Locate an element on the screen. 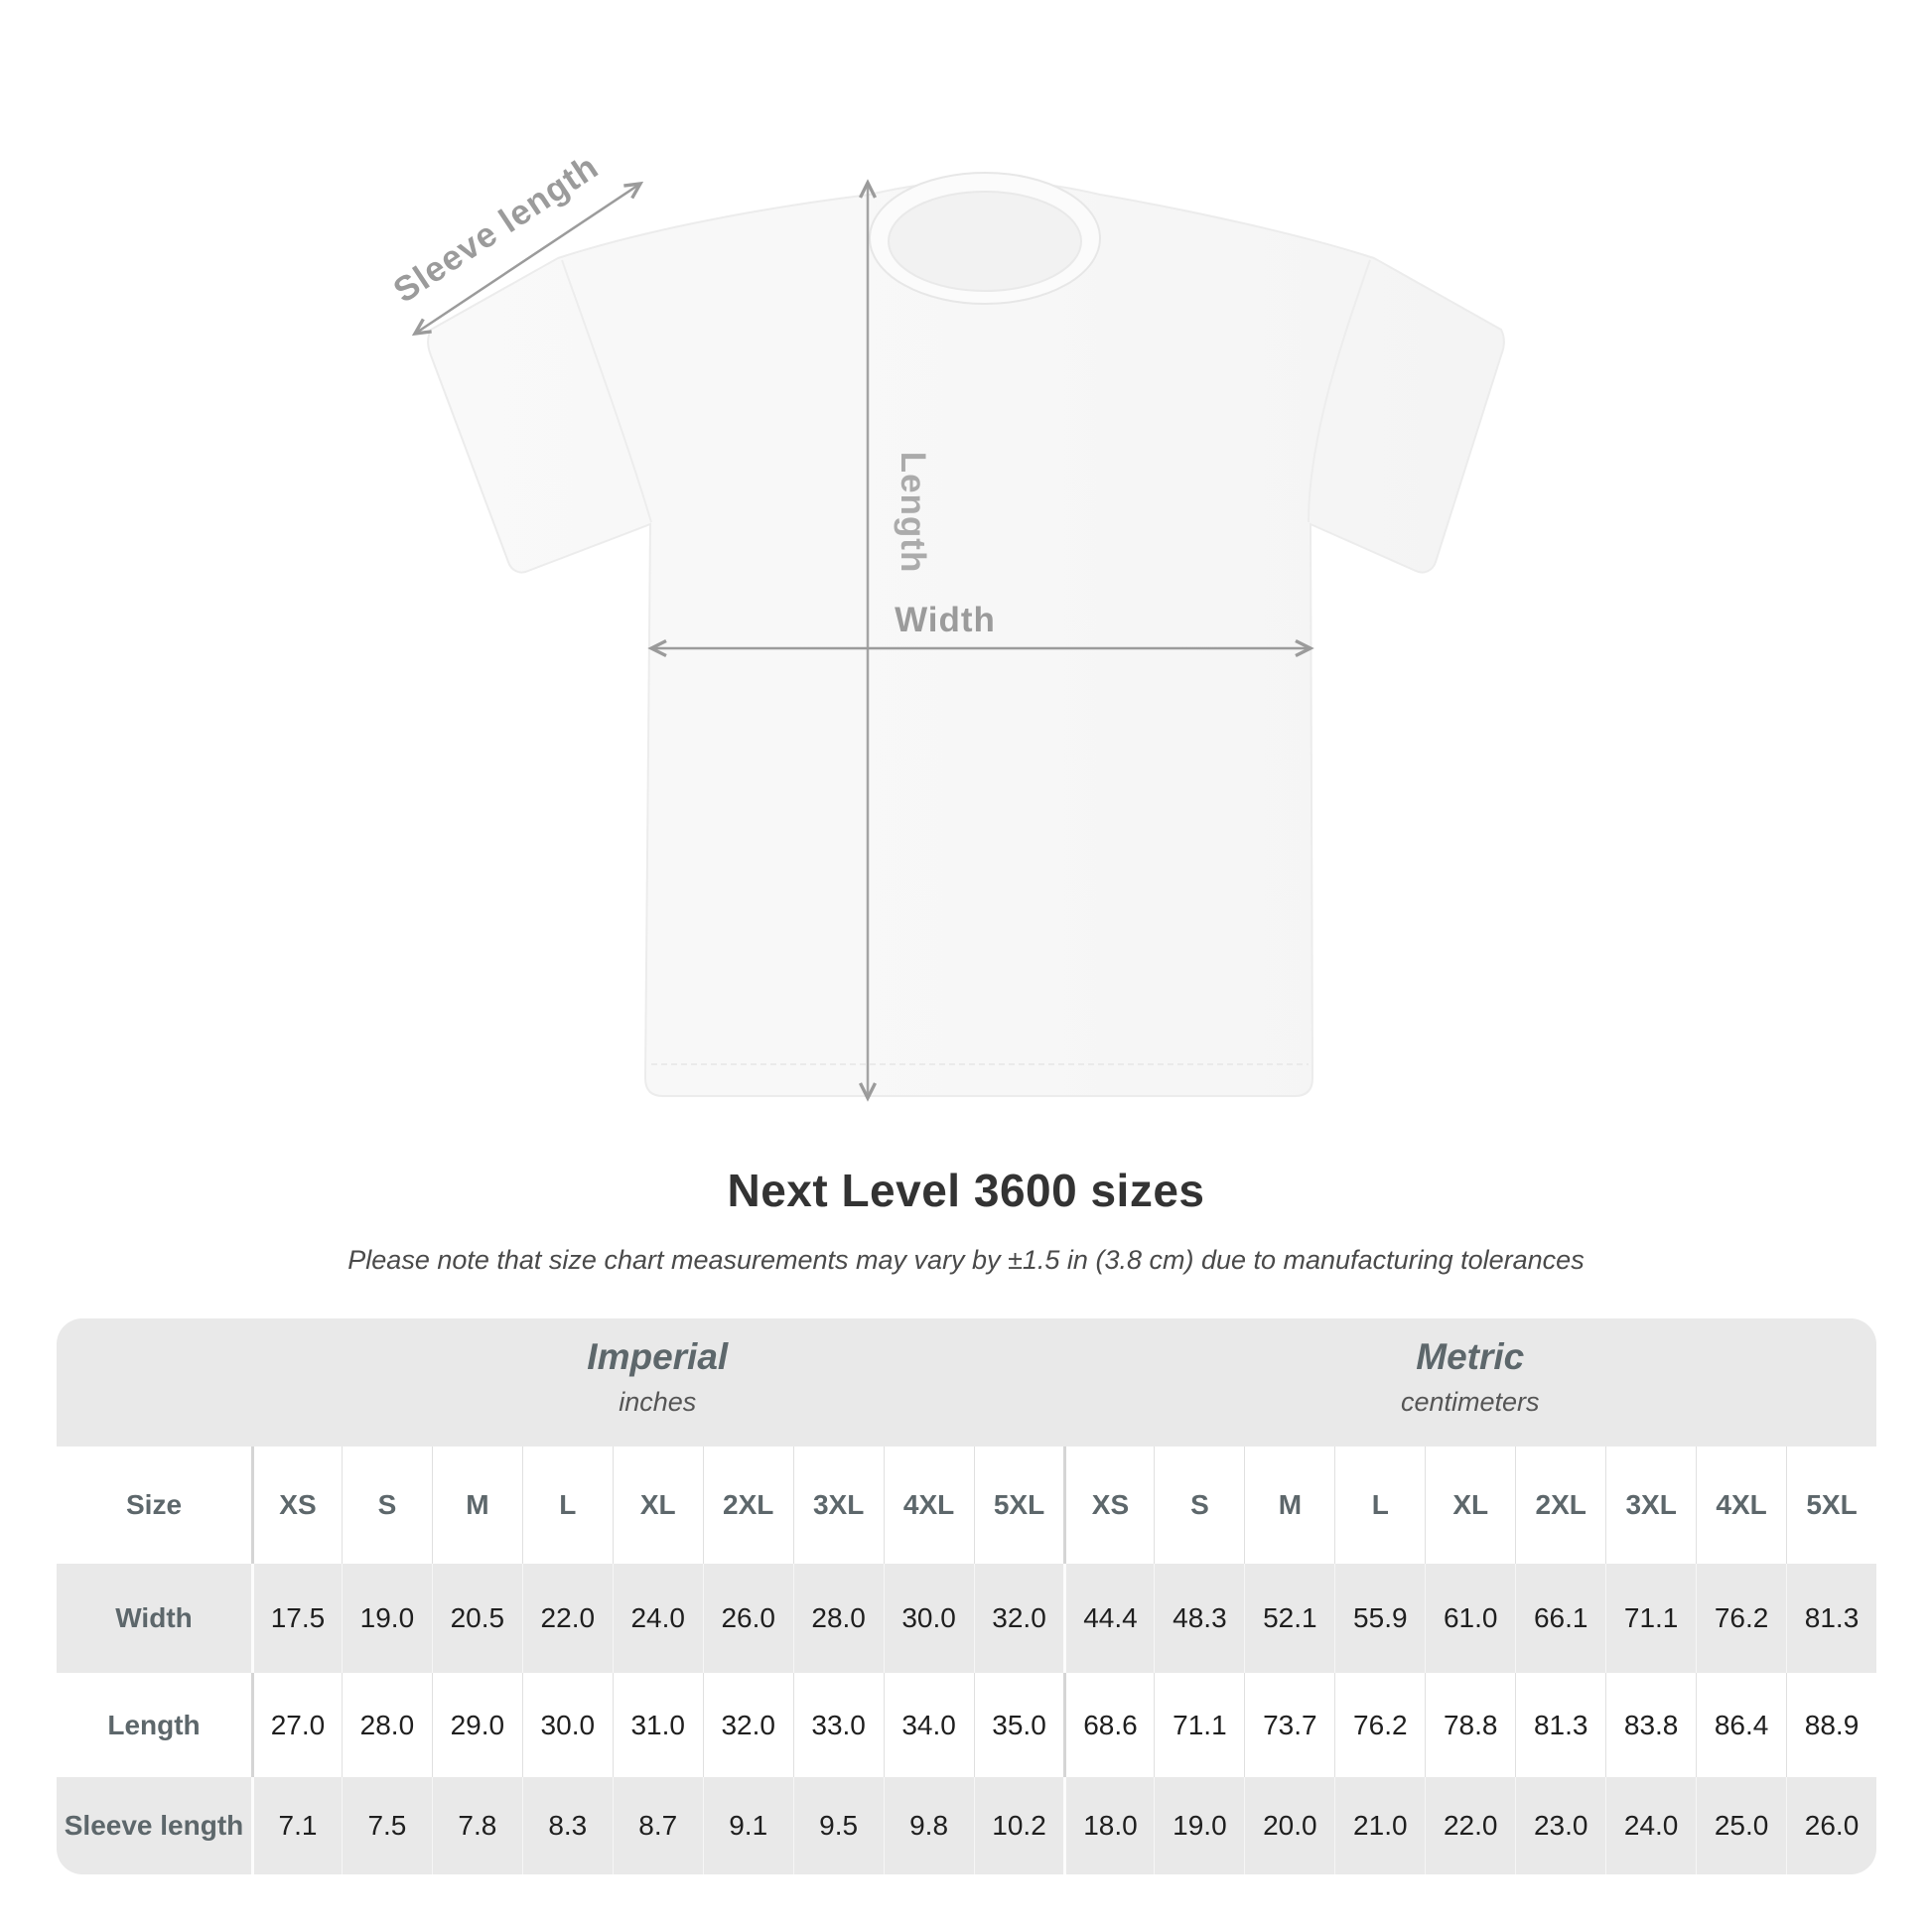 The image size is (1932, 1932). sleeve-length-arrow is located at coordinates (528, 259).